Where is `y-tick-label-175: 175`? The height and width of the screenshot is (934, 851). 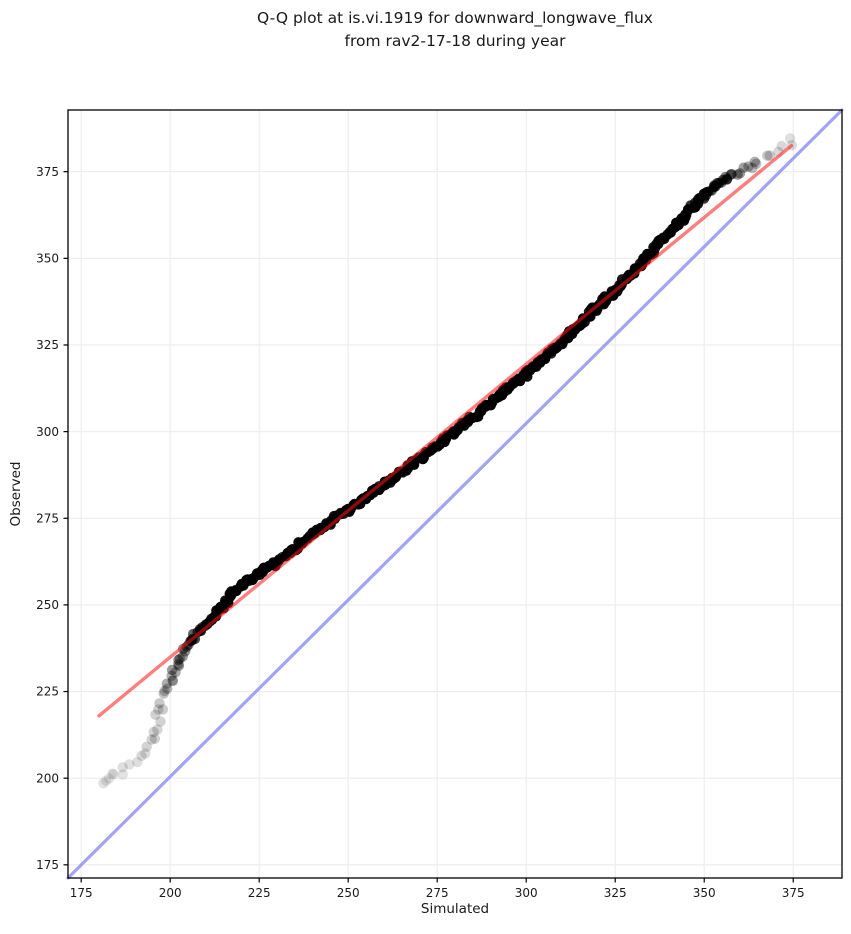 y-tick-label-175: 175 is located at coordinates (47, 865).